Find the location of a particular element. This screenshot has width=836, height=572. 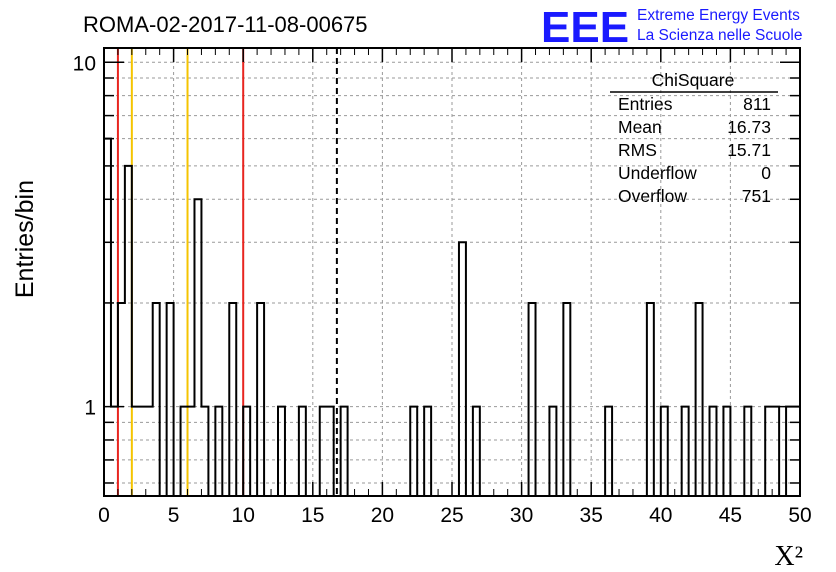

eee-logo-text: EEE is located at coordinates (585, 27).